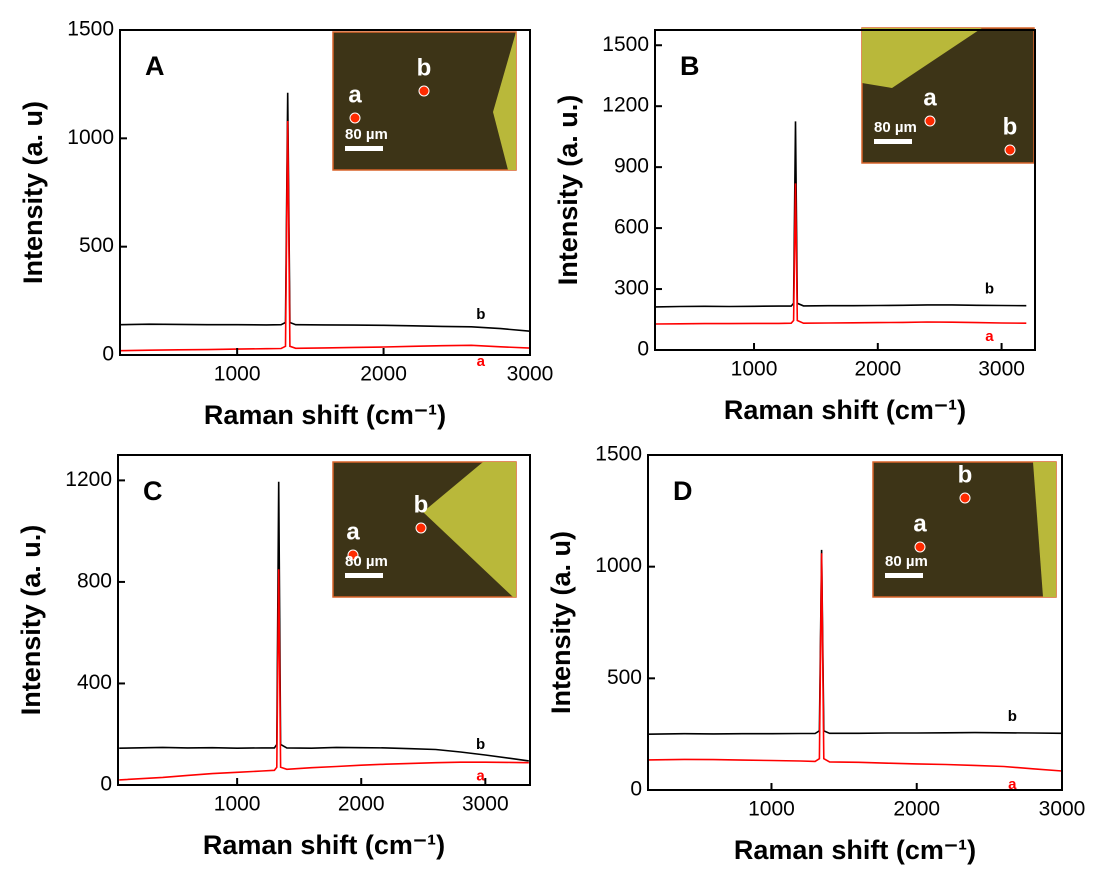 The height and width of the screenshot is (881, 1096). What do you see at coordinates (631, 288) in the screenshot?
I see `y-tick-label: 300` at bounding box center [631, 288].